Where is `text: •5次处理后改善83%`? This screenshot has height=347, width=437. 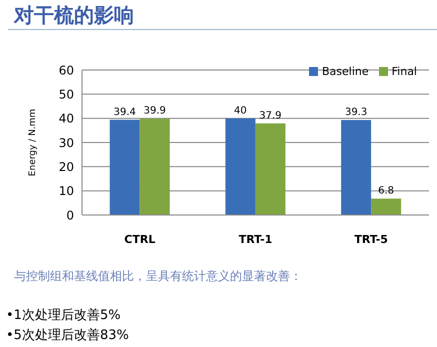 text: •5次处理后改善83% is located at coordinates (67, 335).